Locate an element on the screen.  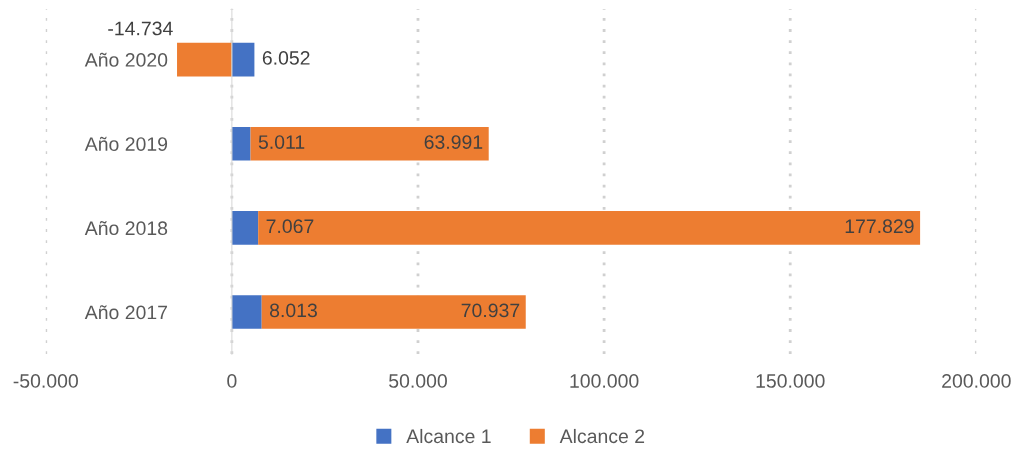
data-label: 70.937 is located at coordinates (490, 310).